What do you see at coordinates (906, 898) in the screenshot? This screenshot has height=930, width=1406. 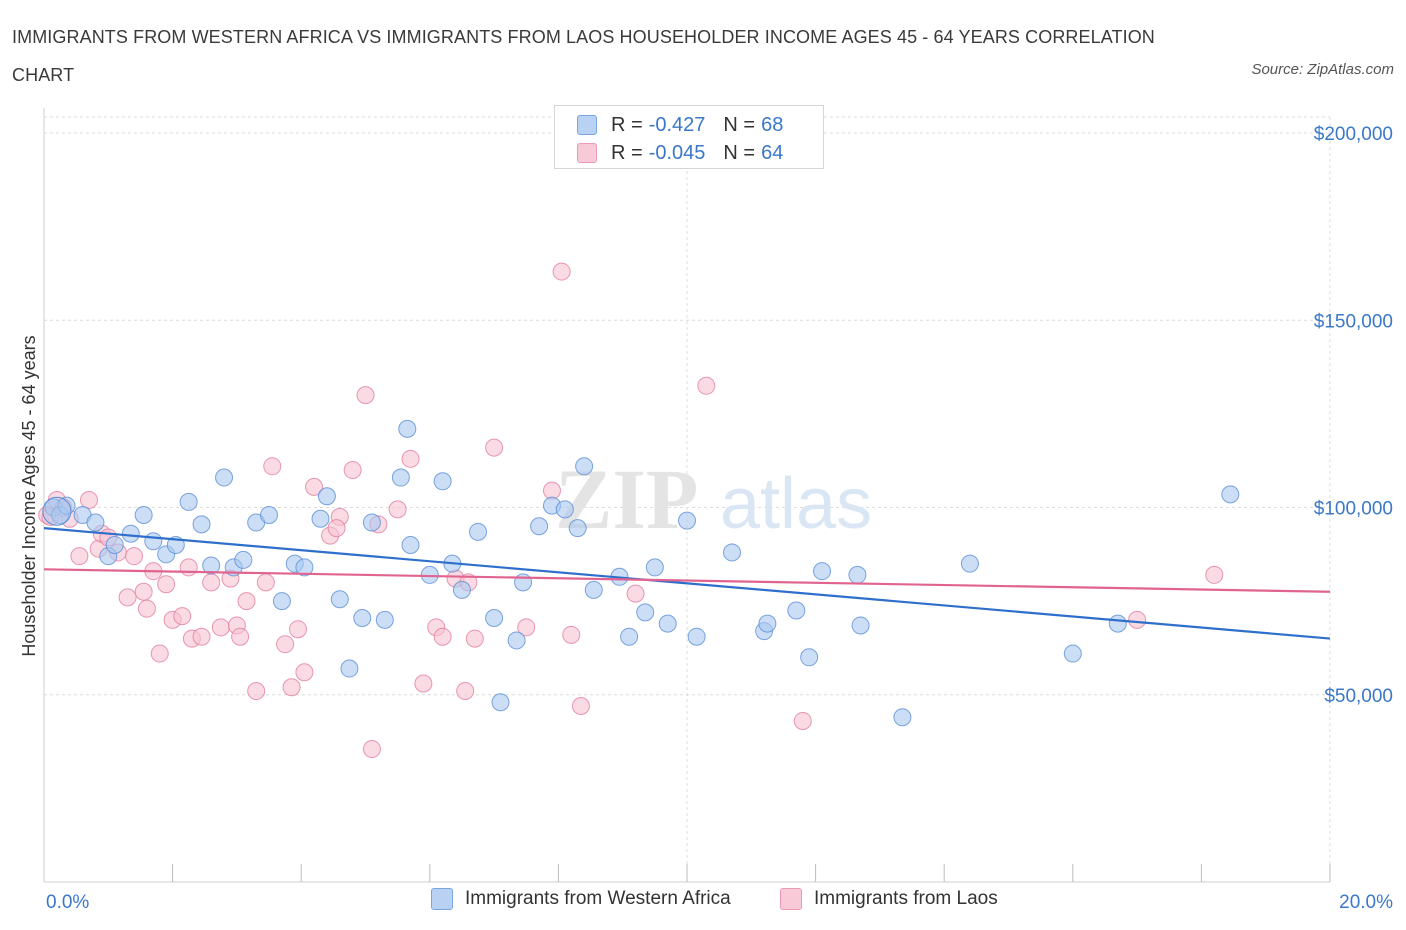 I see `legend-series-name: Immigrants from Laos` at bounding box center [906, 898].